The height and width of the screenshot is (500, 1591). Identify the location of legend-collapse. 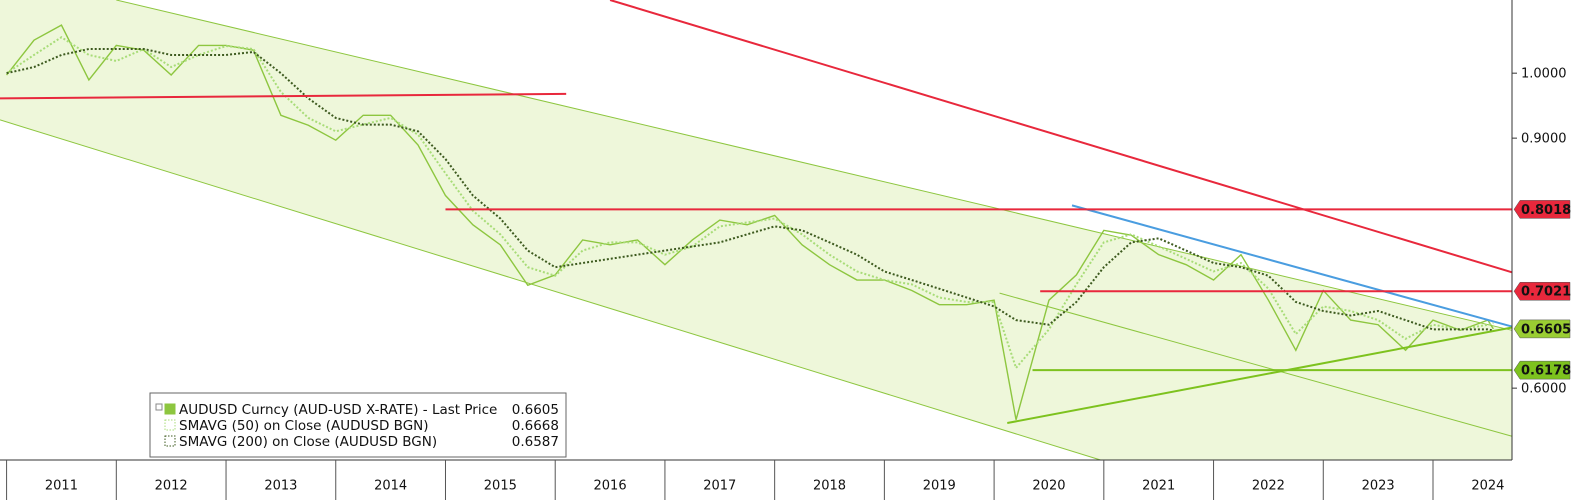
(159, 407).